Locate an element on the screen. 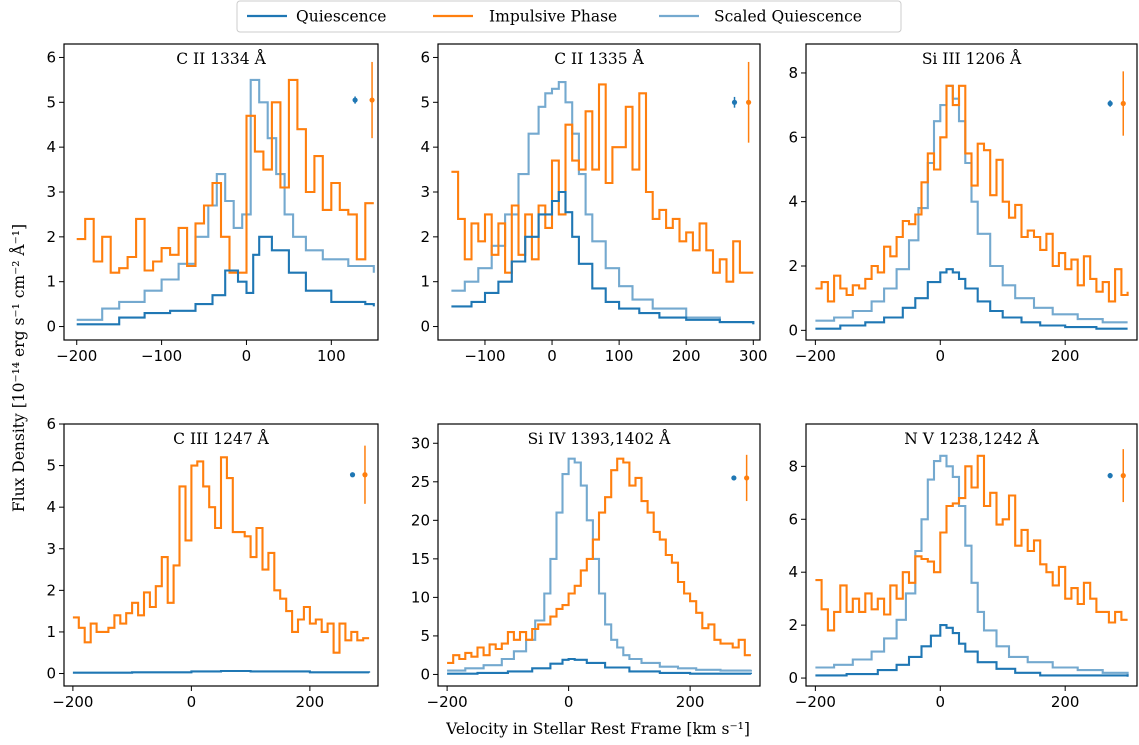  legend-frame is located at coordinates (569, 16).